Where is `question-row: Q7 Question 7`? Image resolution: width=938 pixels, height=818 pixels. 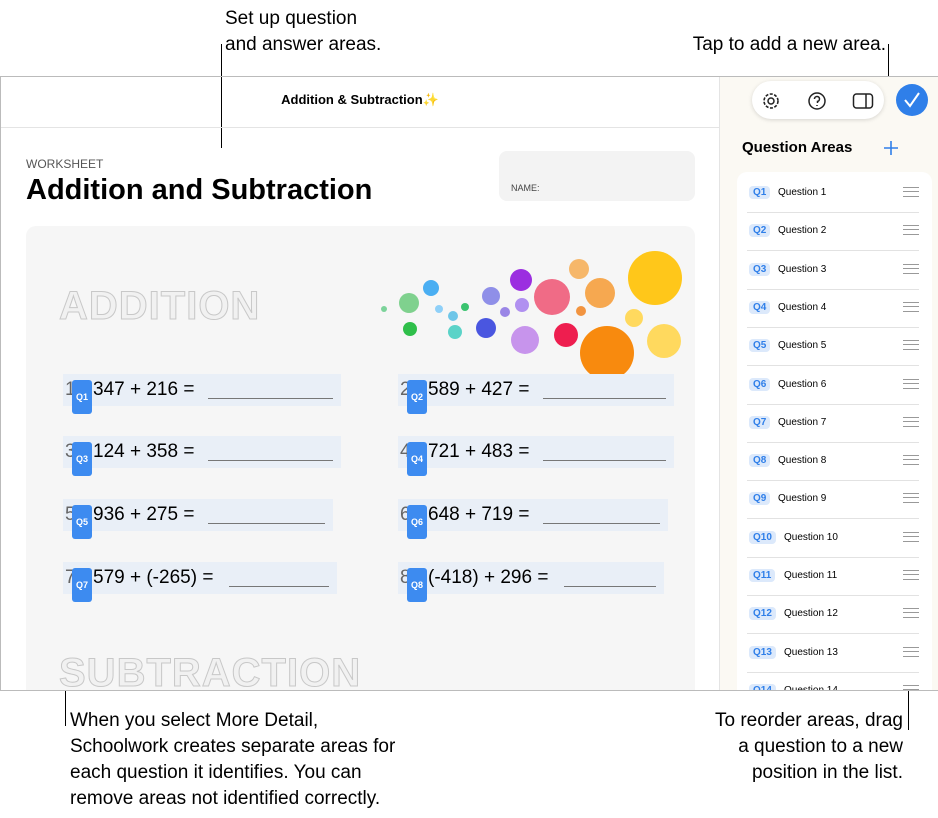
question-row: Q7 Question 7 is located at coordinates (833, 423).